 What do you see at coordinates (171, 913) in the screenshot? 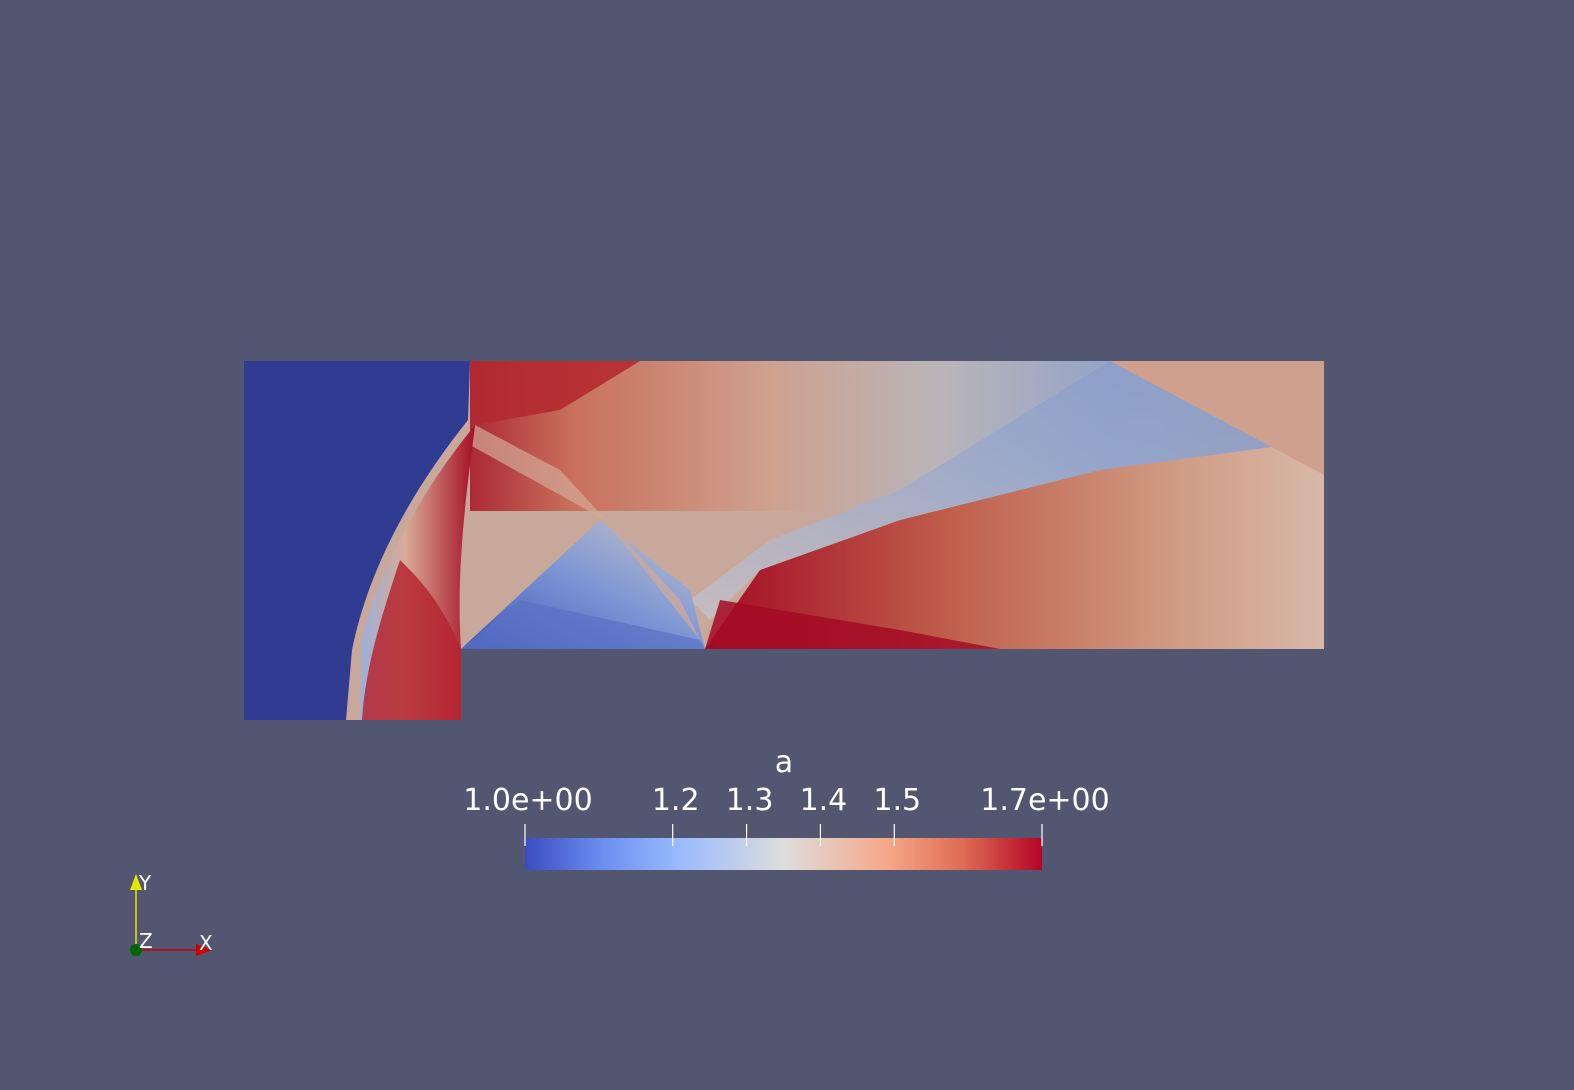
I see `orientation-axes: Y Z X` at bounding box center [171, 913].